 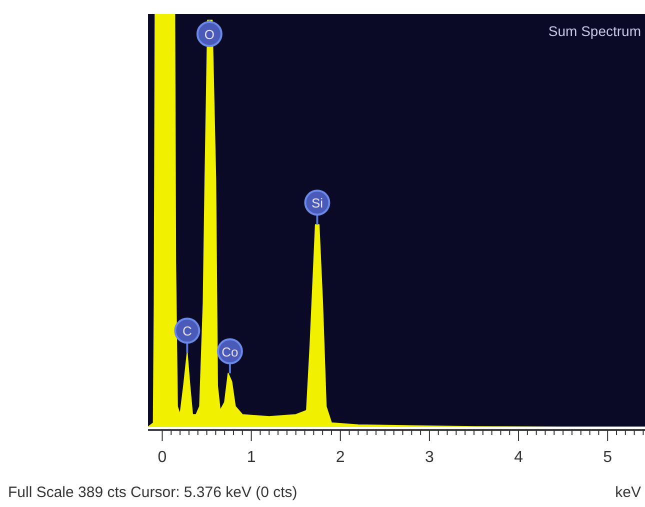 I want to click on x-tick-label: 1, so click(x=251, y=457).